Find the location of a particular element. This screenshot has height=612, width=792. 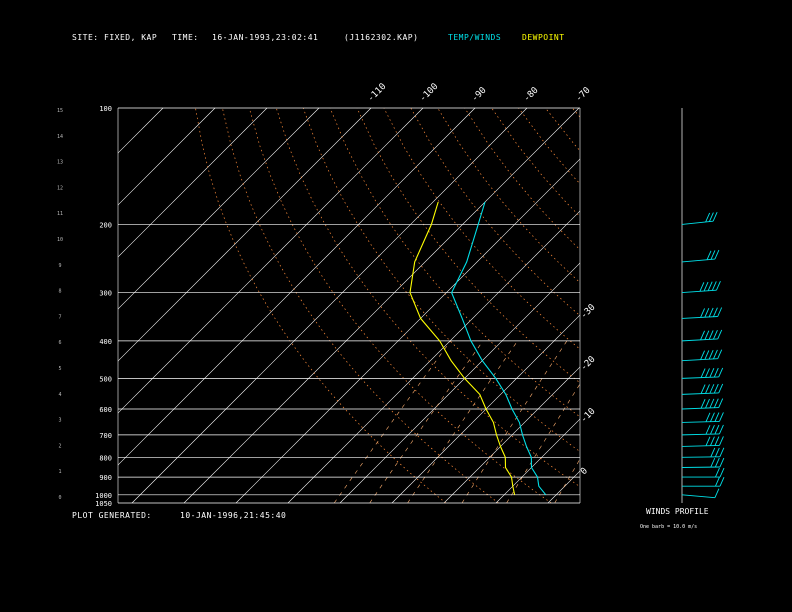

pressure-tick-label: 400 is located at coordinates (105, 342).